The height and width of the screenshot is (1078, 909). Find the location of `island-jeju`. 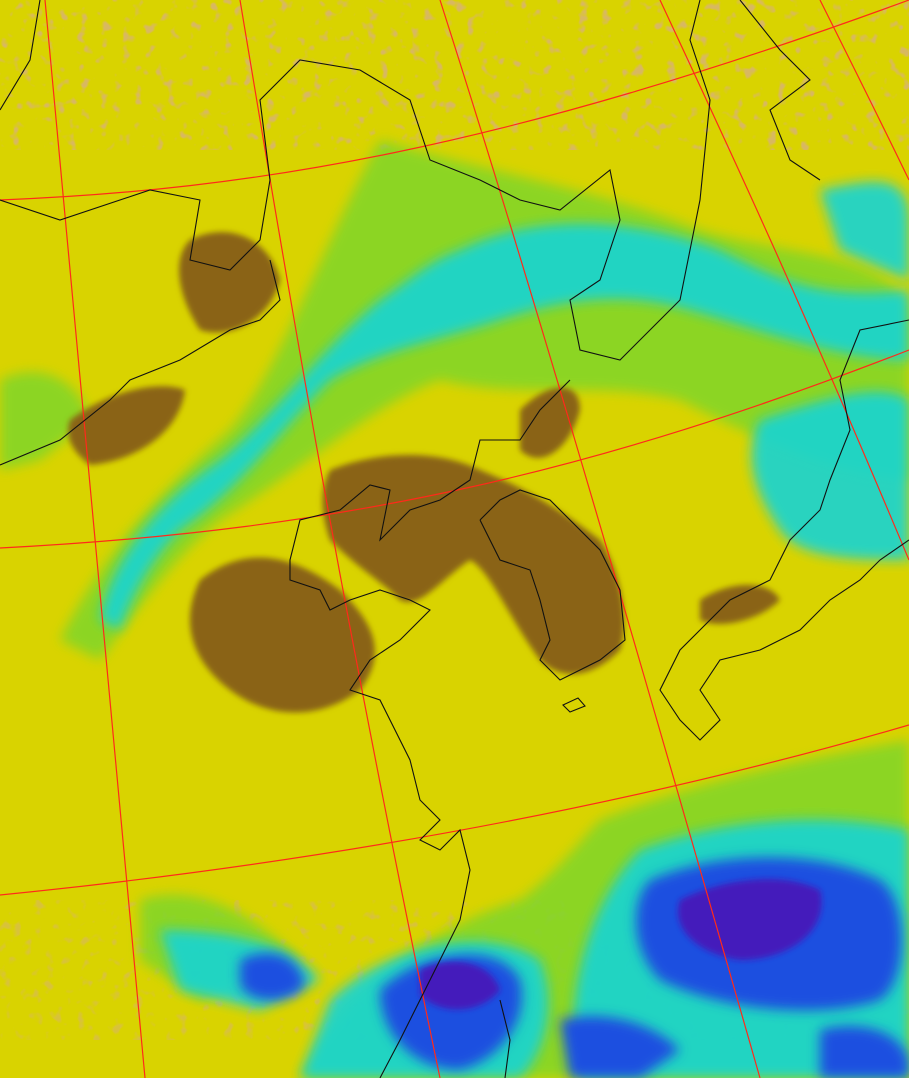

island-jeju is located at coordinates (574, 705).